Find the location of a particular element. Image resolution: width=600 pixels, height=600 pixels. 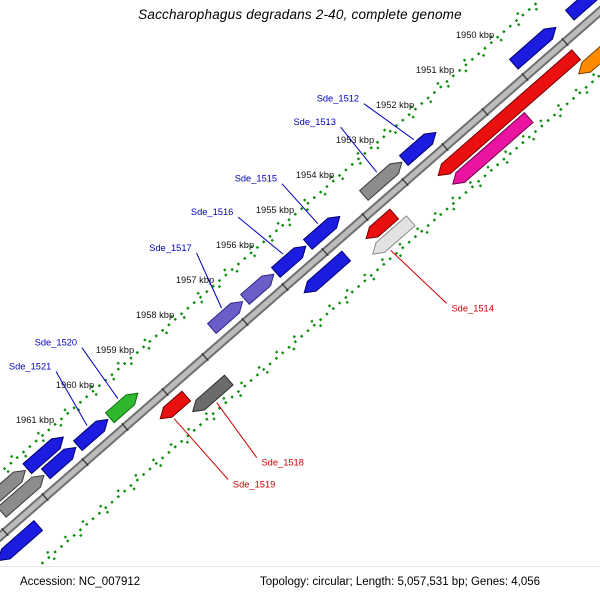

gene-label-Sde_1519: Sde_1519 is located at coordinates (254, 485).